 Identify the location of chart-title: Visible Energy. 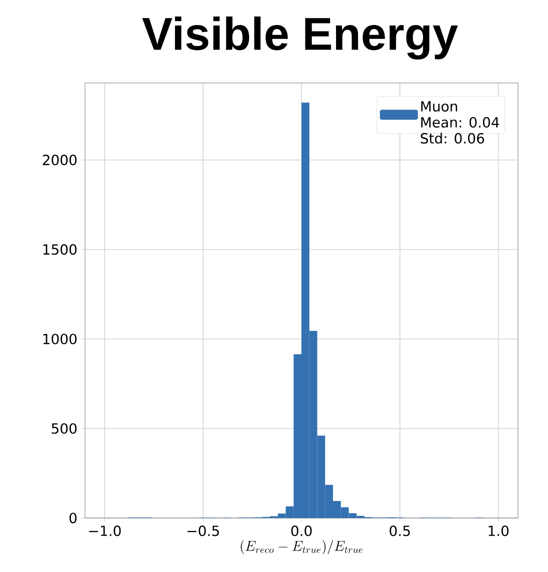
(300, 38).